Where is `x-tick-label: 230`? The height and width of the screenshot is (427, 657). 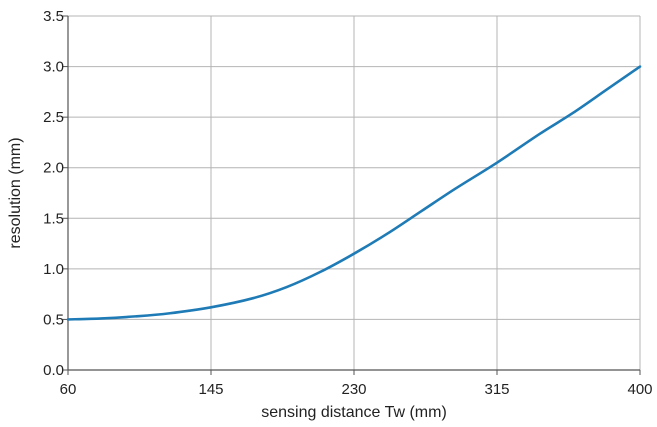 x-tick-label: 230 is located at coordinates (353, 389).